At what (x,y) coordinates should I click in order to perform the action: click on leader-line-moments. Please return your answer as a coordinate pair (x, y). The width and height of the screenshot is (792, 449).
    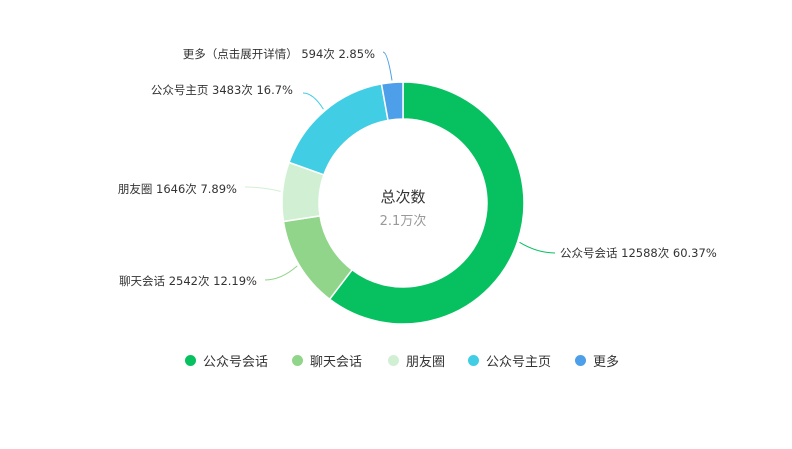
    Looking at the image, I should click on (262, 189).